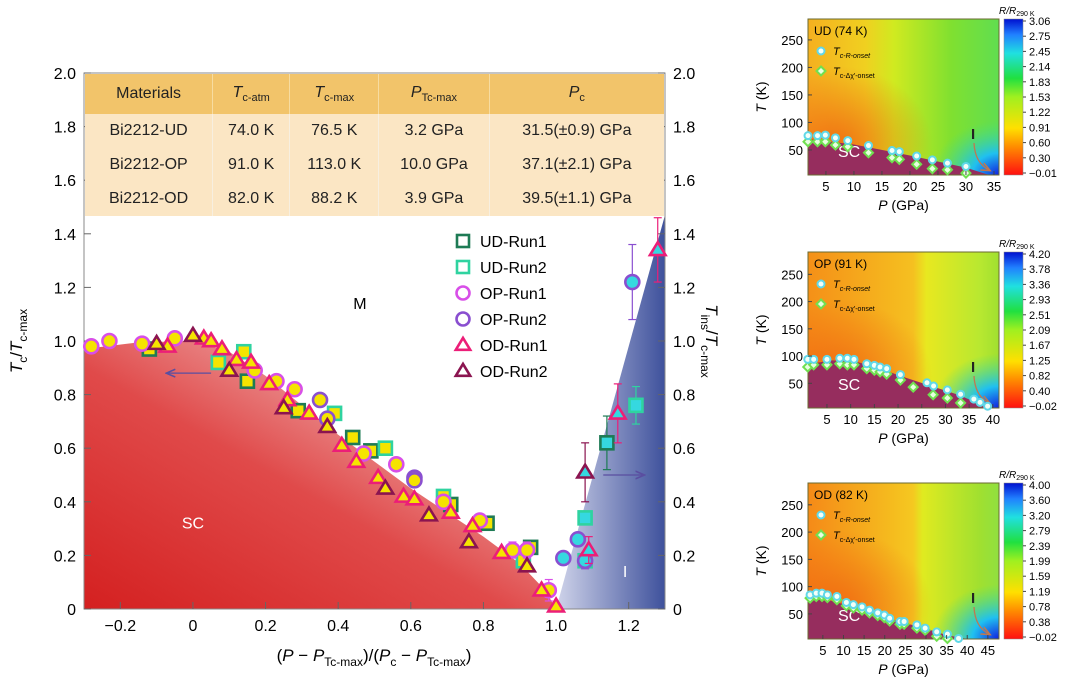  What do you see at coordinates (821, 71) in the screenshot?
I see `legend-marker-chi-onset` at bounding box center [821, 71].